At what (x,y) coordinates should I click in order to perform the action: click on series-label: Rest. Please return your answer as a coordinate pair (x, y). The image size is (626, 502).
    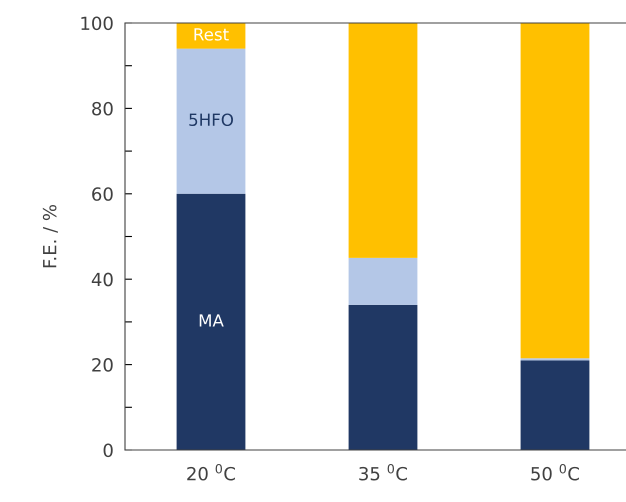
    Looking at the image, I should click on (211, 34).